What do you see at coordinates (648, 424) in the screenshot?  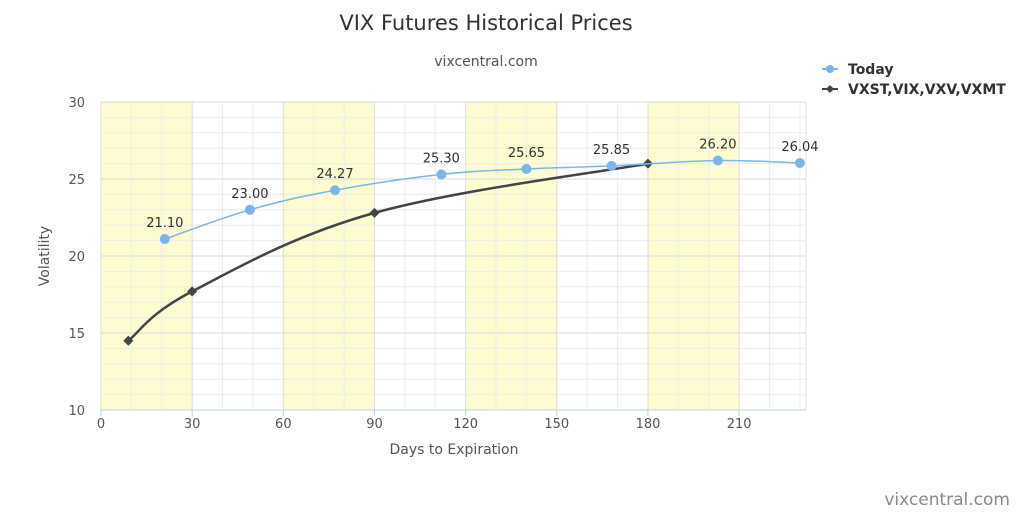 I see `x-tick-label: 180` at bounding box center [648, 424].